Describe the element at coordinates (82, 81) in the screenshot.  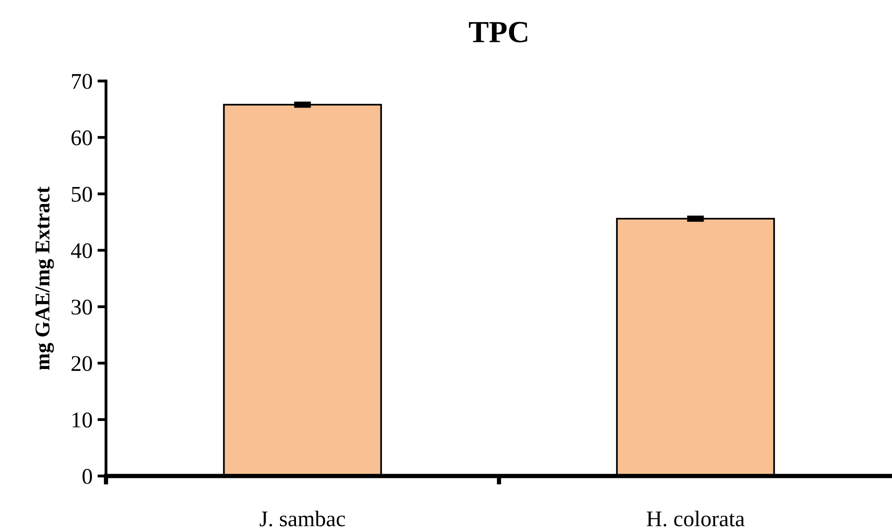
I see `y-tick-label: 70` at that location.